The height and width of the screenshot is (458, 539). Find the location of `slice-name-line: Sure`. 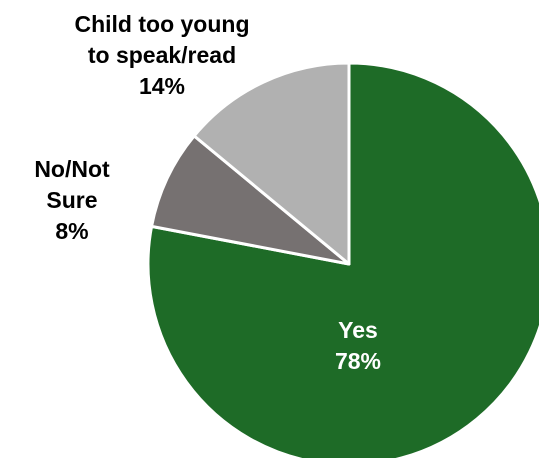

slice-name-line: Sure is located at coordinates (71, 200).